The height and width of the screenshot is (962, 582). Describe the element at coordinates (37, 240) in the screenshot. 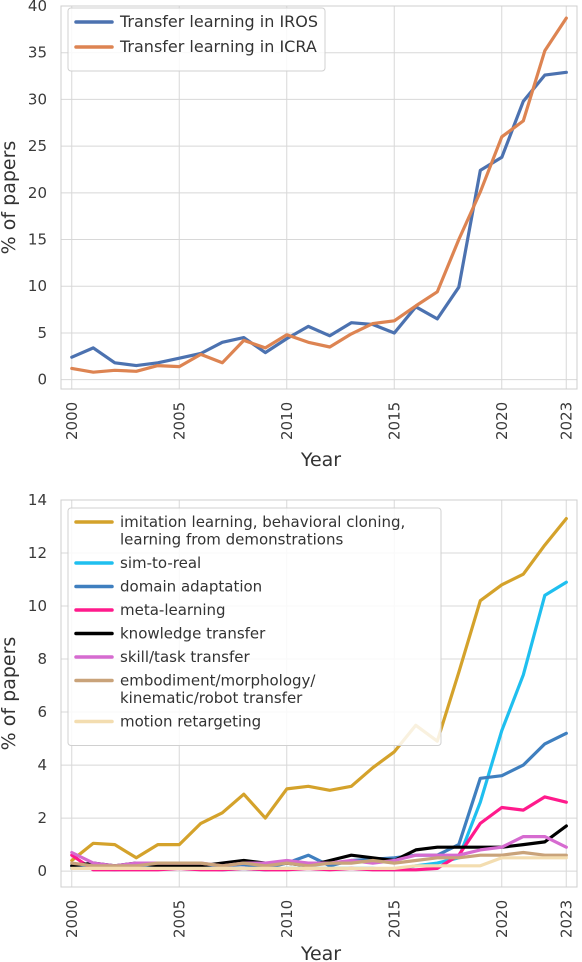

I see `y-tick-label: 15` at that location.